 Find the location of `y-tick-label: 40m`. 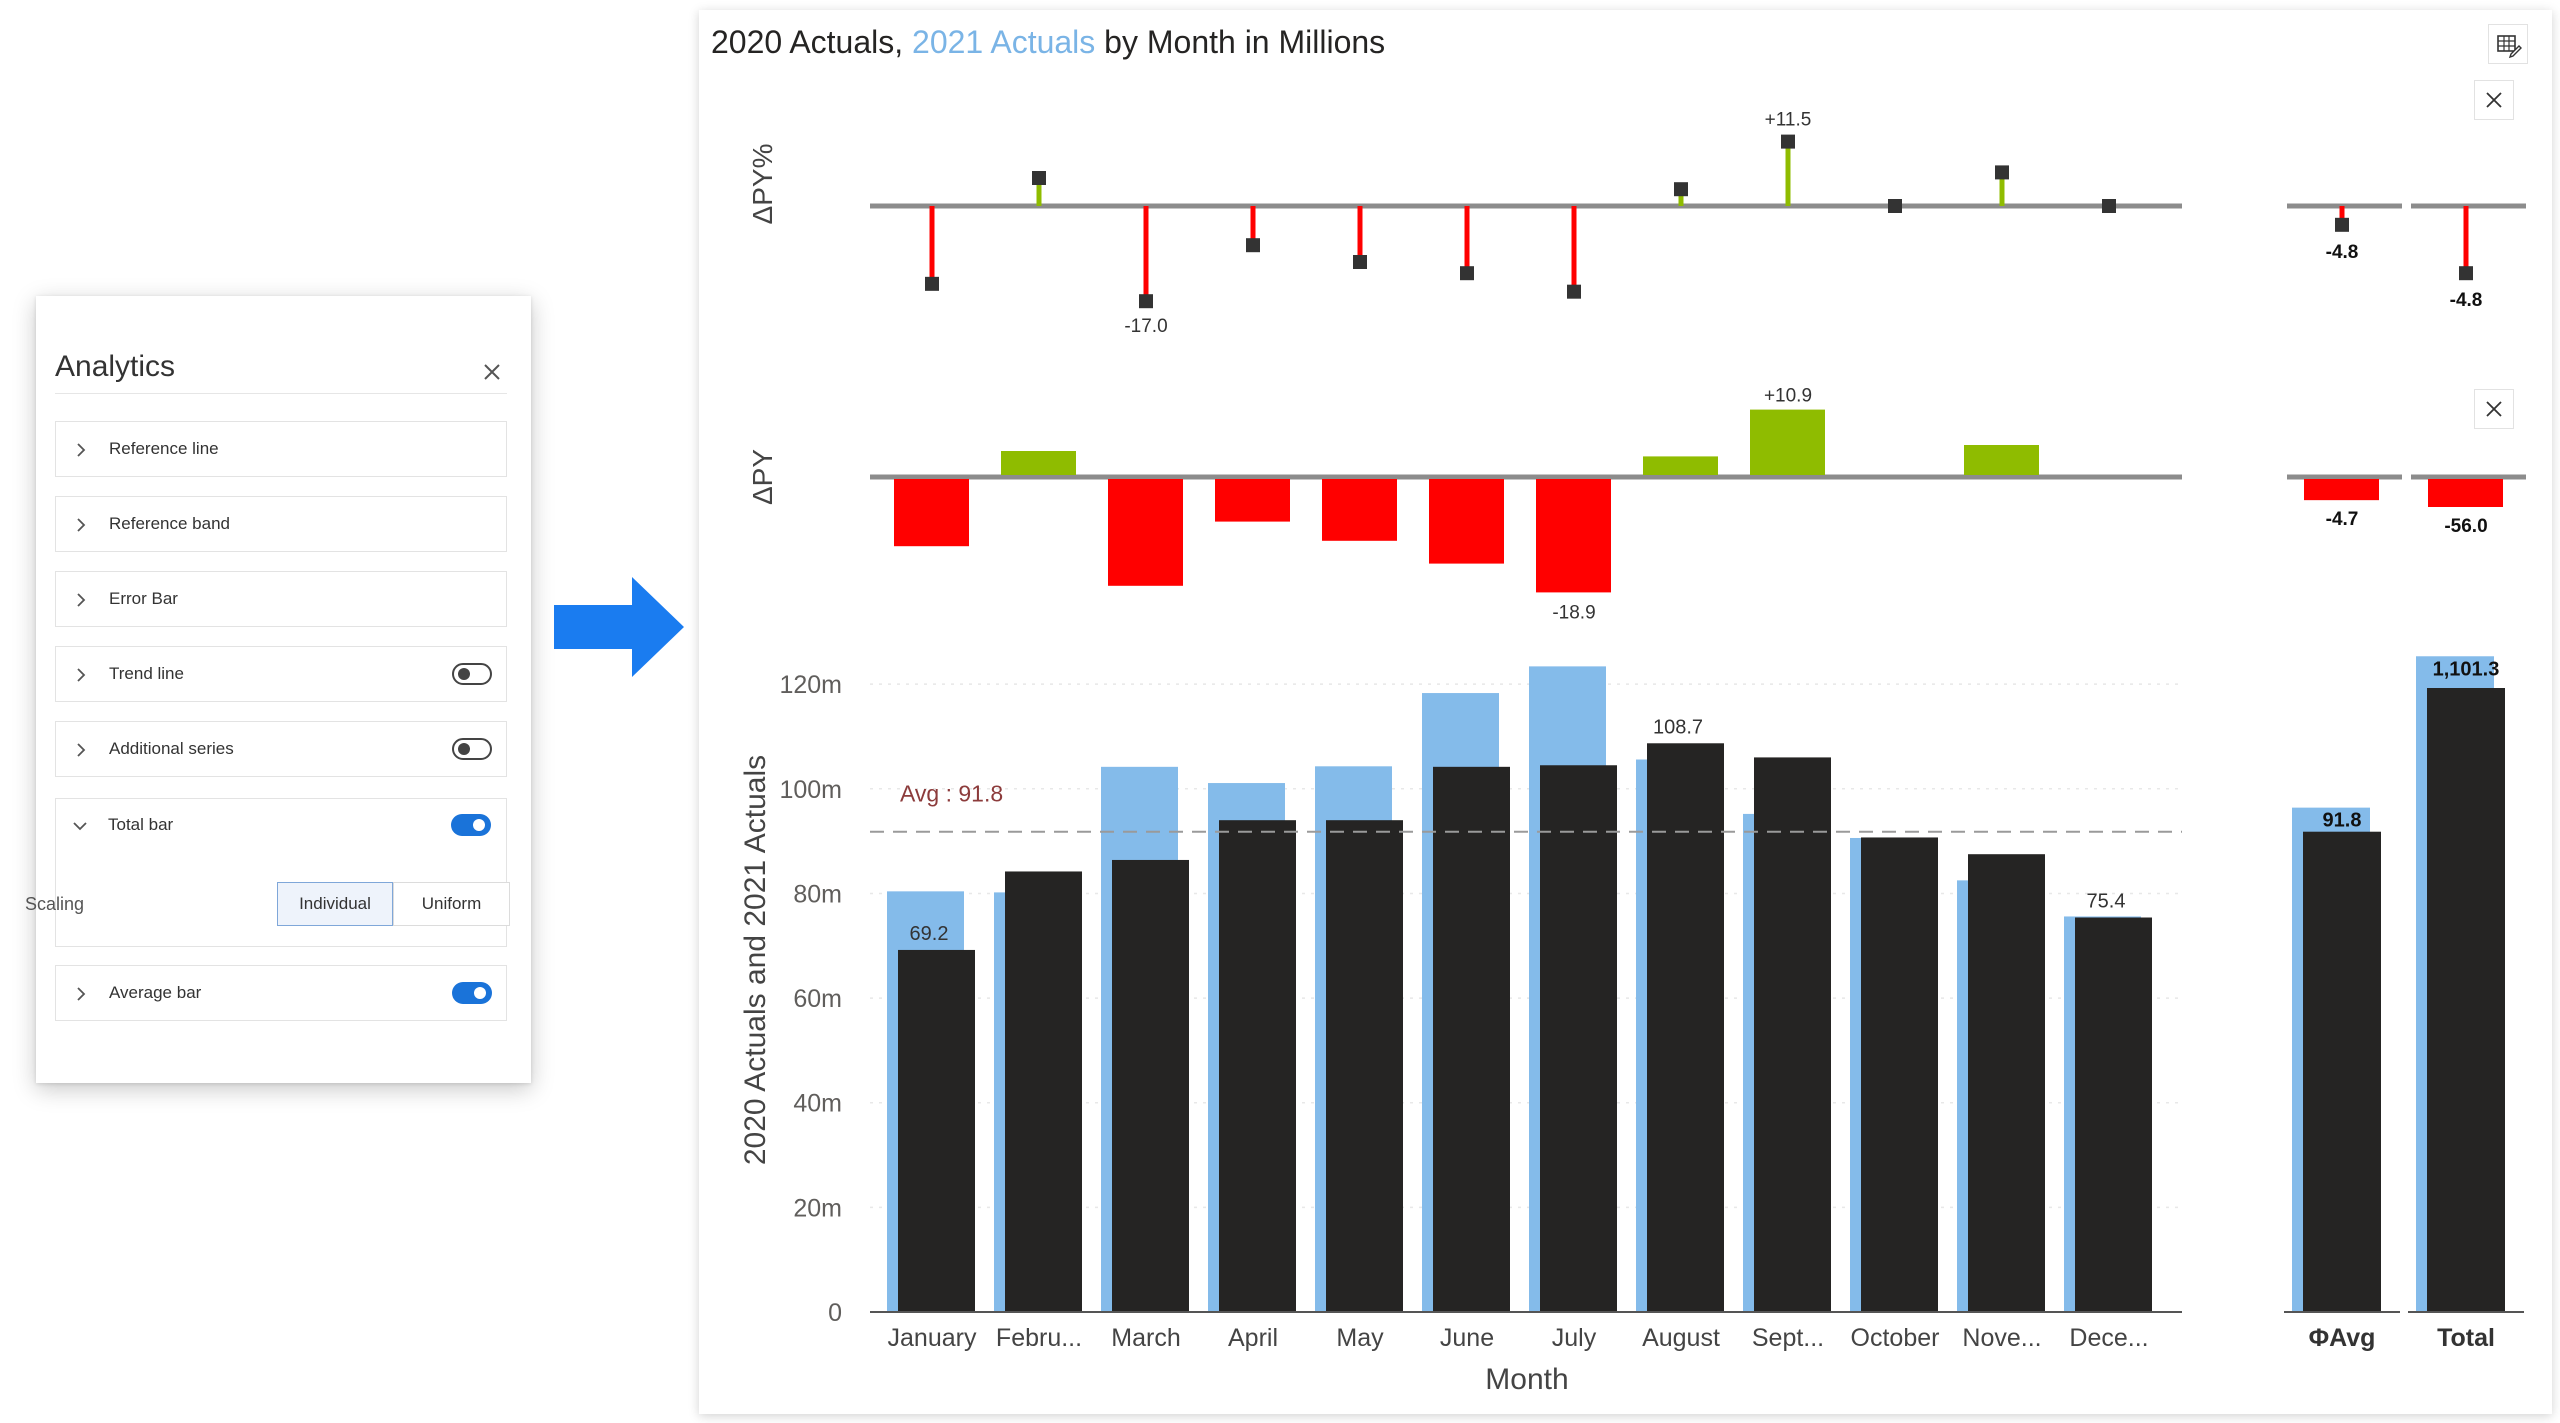

y-tick-label: 40m is located at coordinates (817, 1104).